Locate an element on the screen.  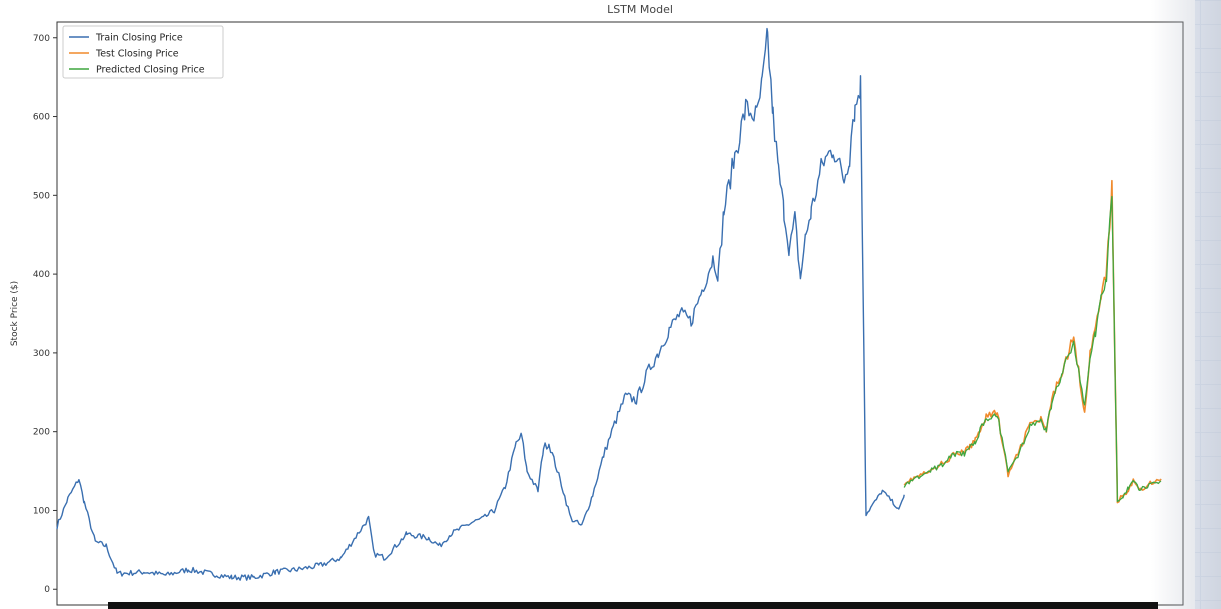
y-tick-label: 300 is located at coordinates (41, 354).